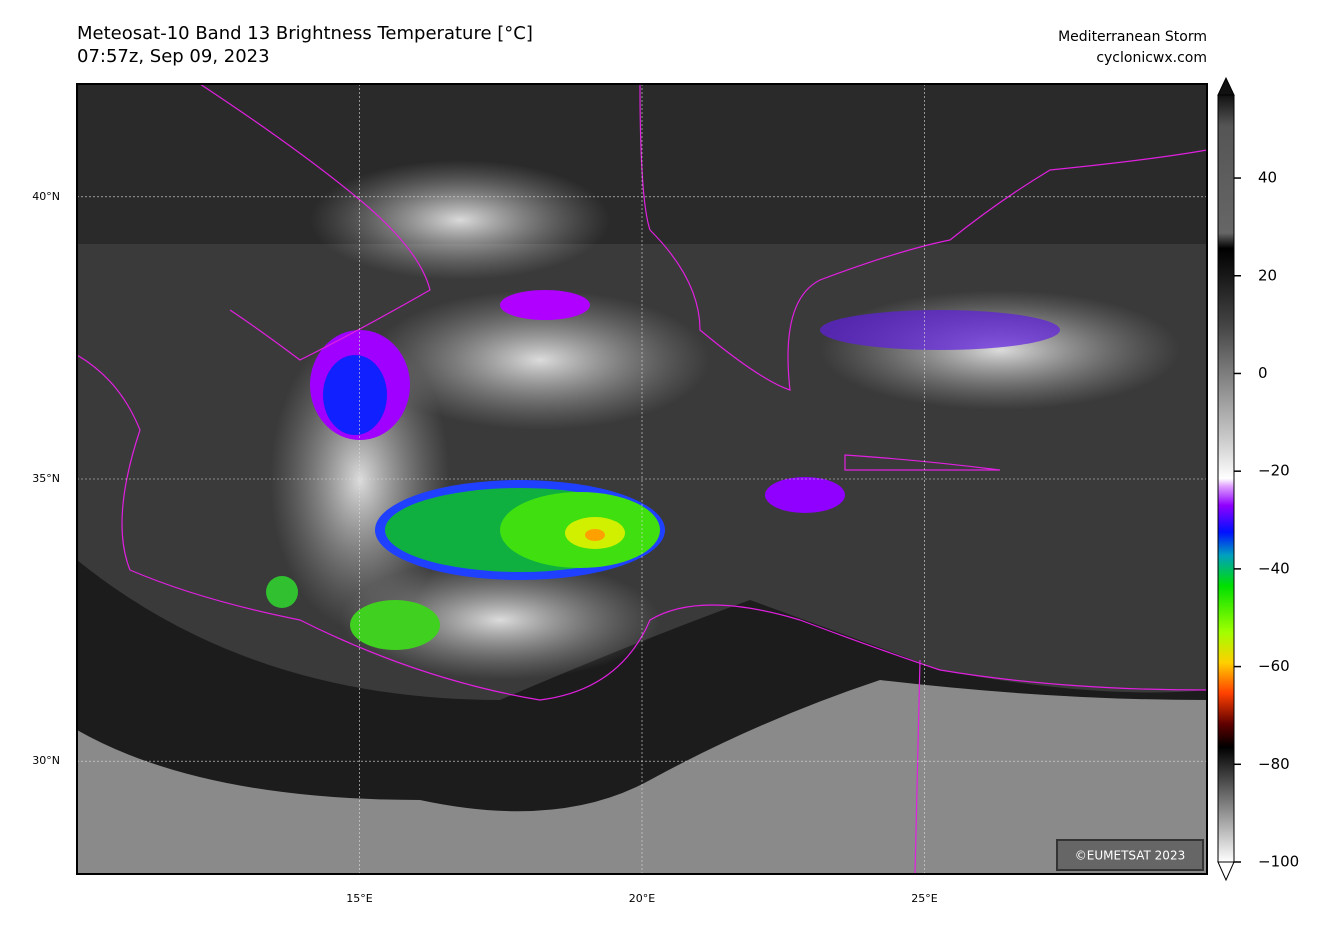  Describe the element at coordinates (1226, 86) in the screenshot. I see `colorbar-max-arrow` at that location.